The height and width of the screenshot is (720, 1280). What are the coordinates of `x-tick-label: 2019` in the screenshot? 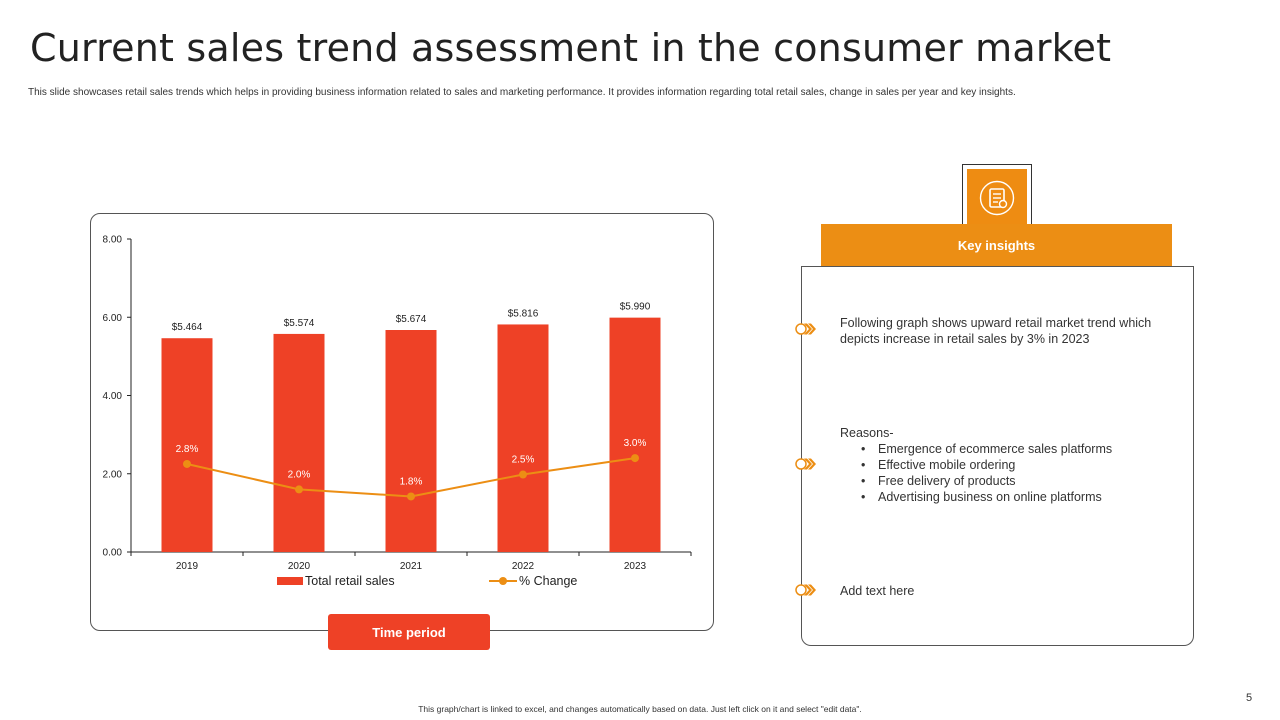 It's located at (187, 566).